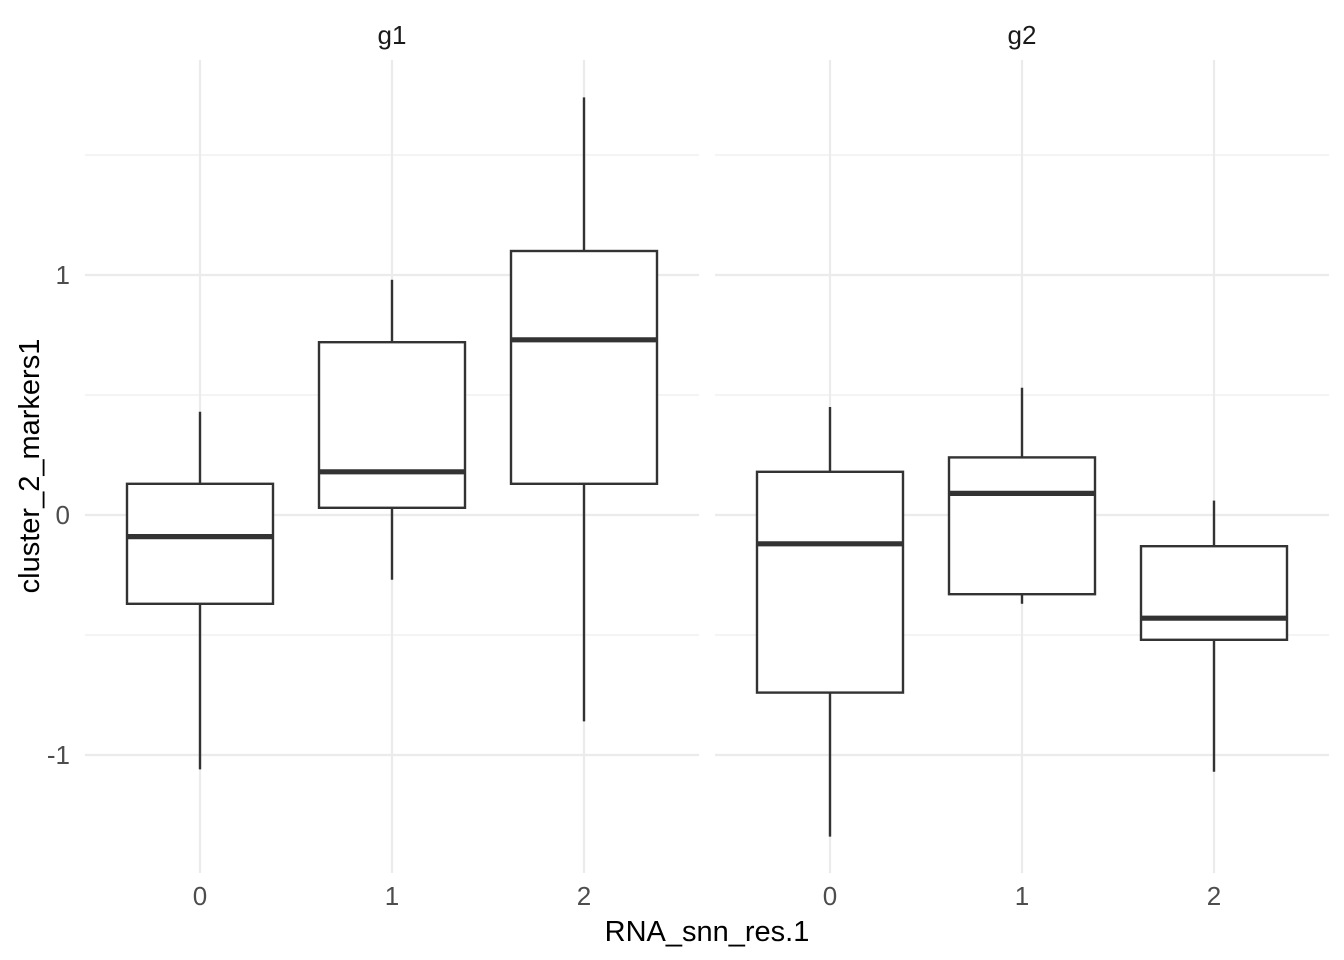  What do you see at coordinates (584, 896) in the screenshot?
I see `x-tick-label-g1-2: 2` at bounding box center [584, 896].